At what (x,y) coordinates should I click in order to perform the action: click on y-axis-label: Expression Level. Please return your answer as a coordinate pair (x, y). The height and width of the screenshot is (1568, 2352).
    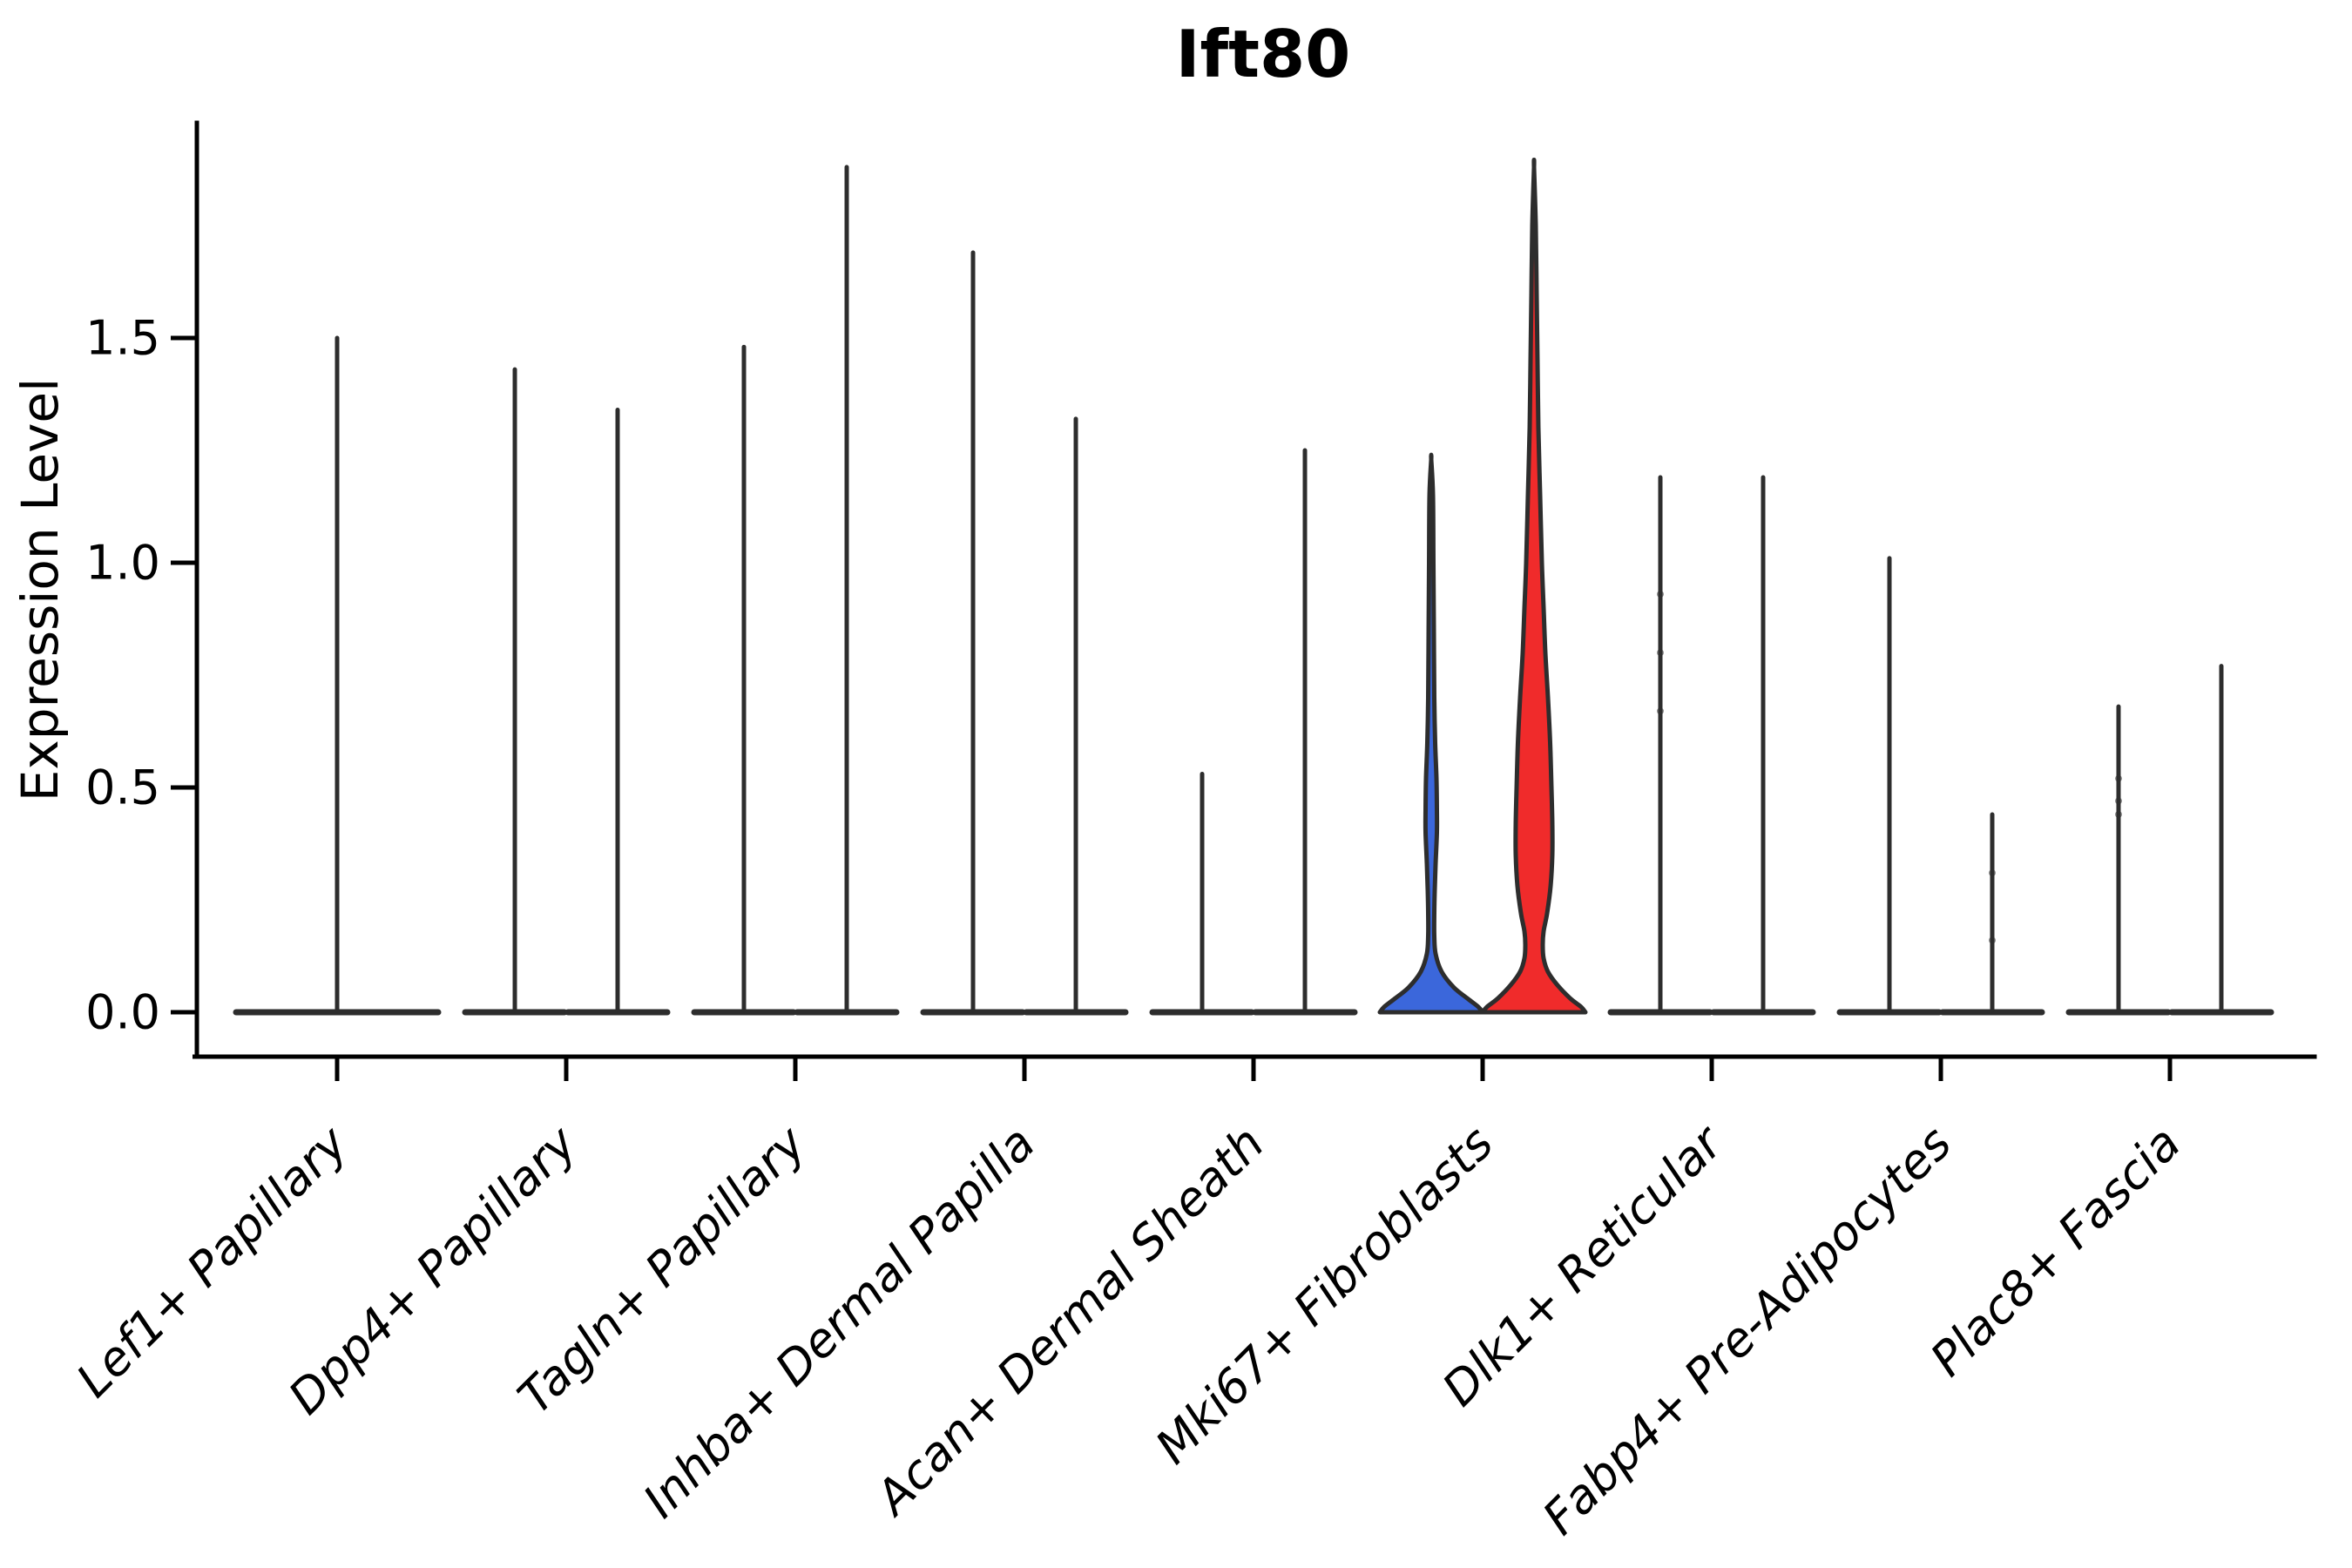
    Looking at the image, I should click on (40, 589).